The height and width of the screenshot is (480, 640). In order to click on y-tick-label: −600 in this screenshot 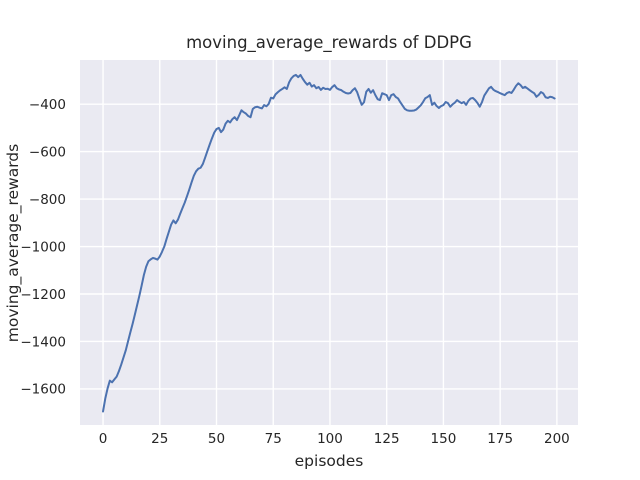, I will do `click(47, 152)`.